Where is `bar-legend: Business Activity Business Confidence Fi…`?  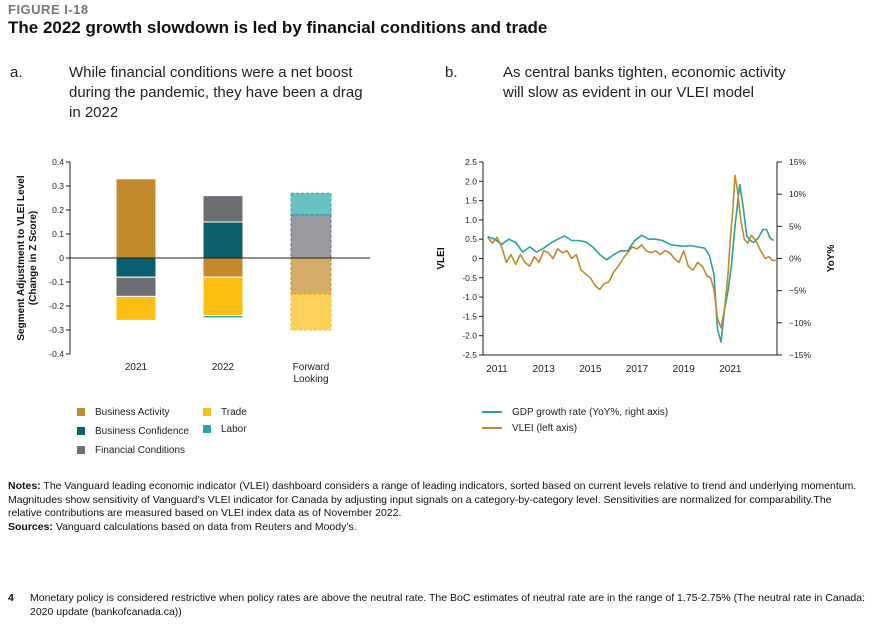 bar-legend: Business Activity Business Confidence Fi… is located at coordinates (227, 433).